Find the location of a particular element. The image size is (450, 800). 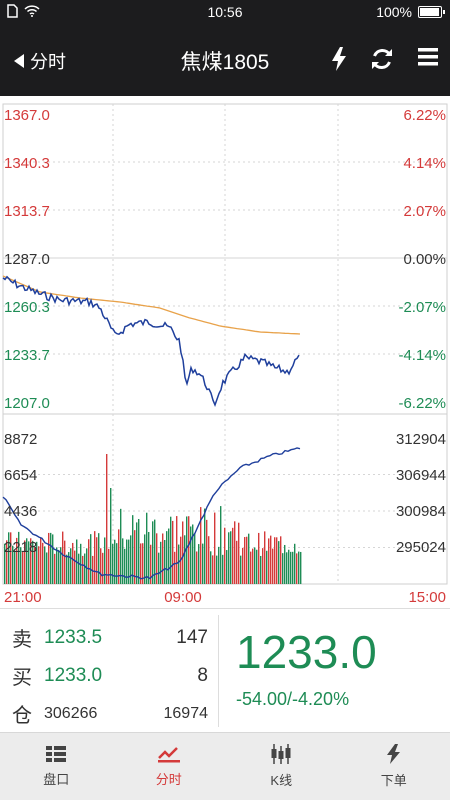

buy-row: 买 1233.0 8 is located at coordinates (110, 675).